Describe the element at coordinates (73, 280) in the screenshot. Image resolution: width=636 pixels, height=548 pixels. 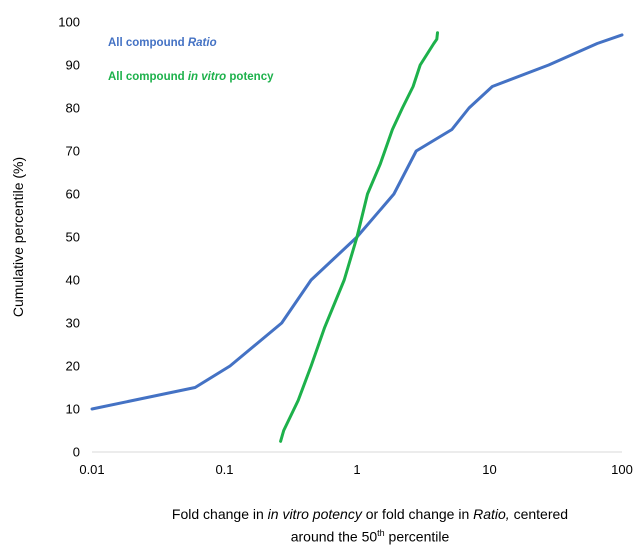
I see `y-tick-label: 40` at that location.